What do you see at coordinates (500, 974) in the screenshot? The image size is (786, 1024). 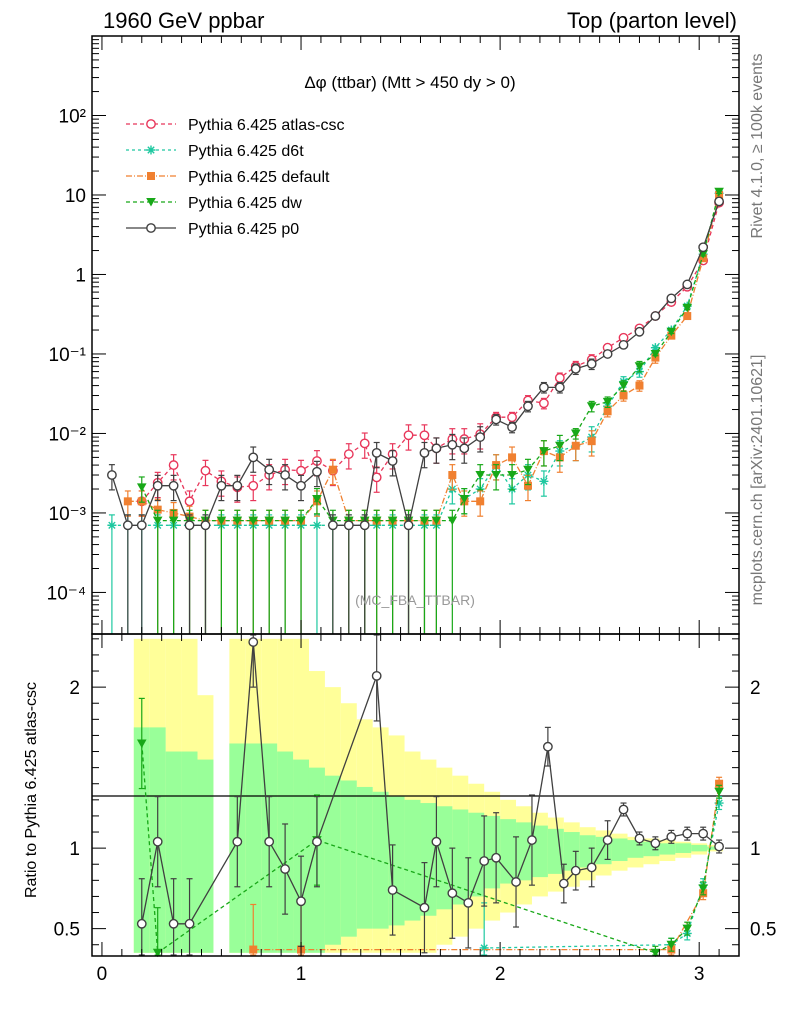 I see `x-tick-label: 2` at bounding box center [500, 974].